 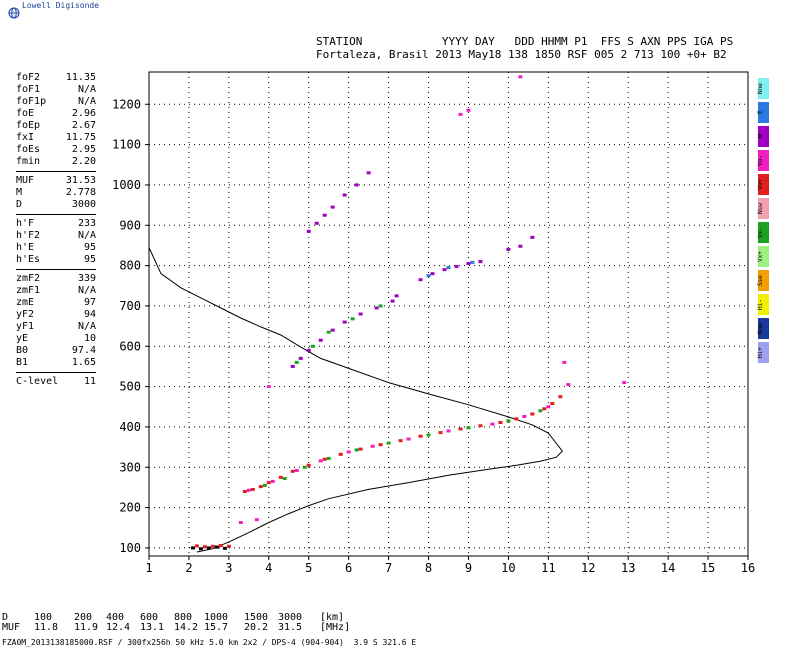 I want to click on param-key: B1, so click(x=22, y=362).